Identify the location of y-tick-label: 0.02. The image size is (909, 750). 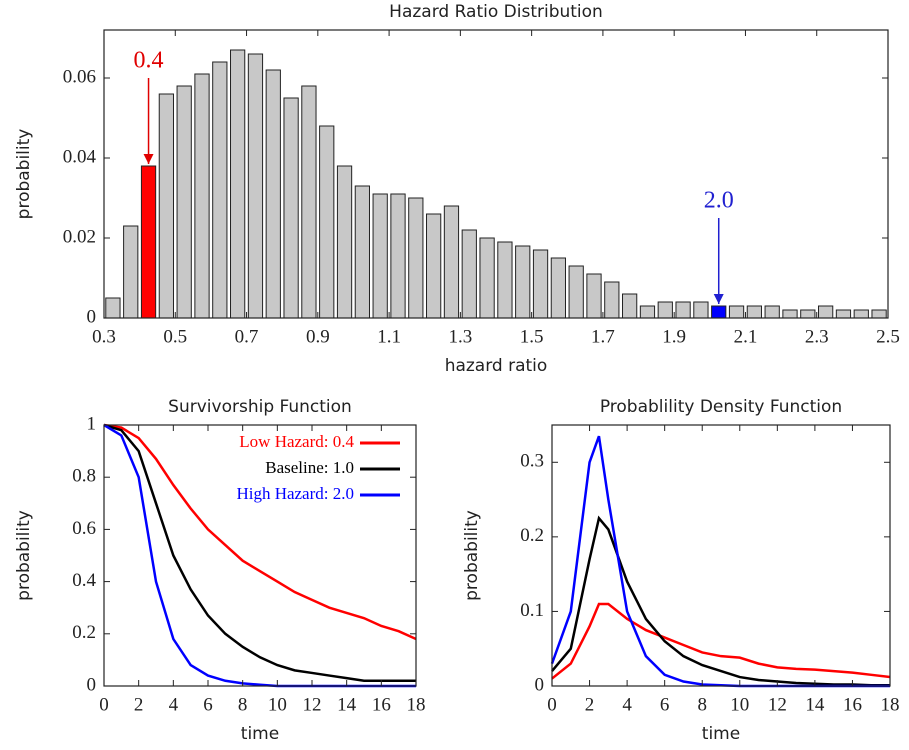
(79, 236).